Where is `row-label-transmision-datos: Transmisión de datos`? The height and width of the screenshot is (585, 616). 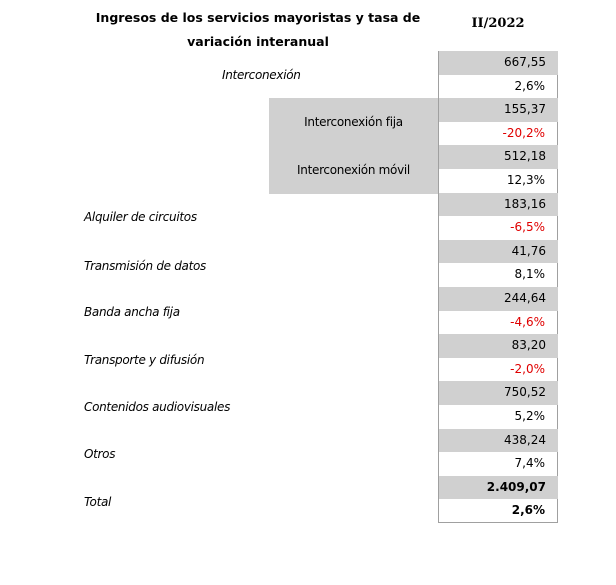
row-label-transmision-datos: Transmisión de datos is located at coordinates (145, 266).